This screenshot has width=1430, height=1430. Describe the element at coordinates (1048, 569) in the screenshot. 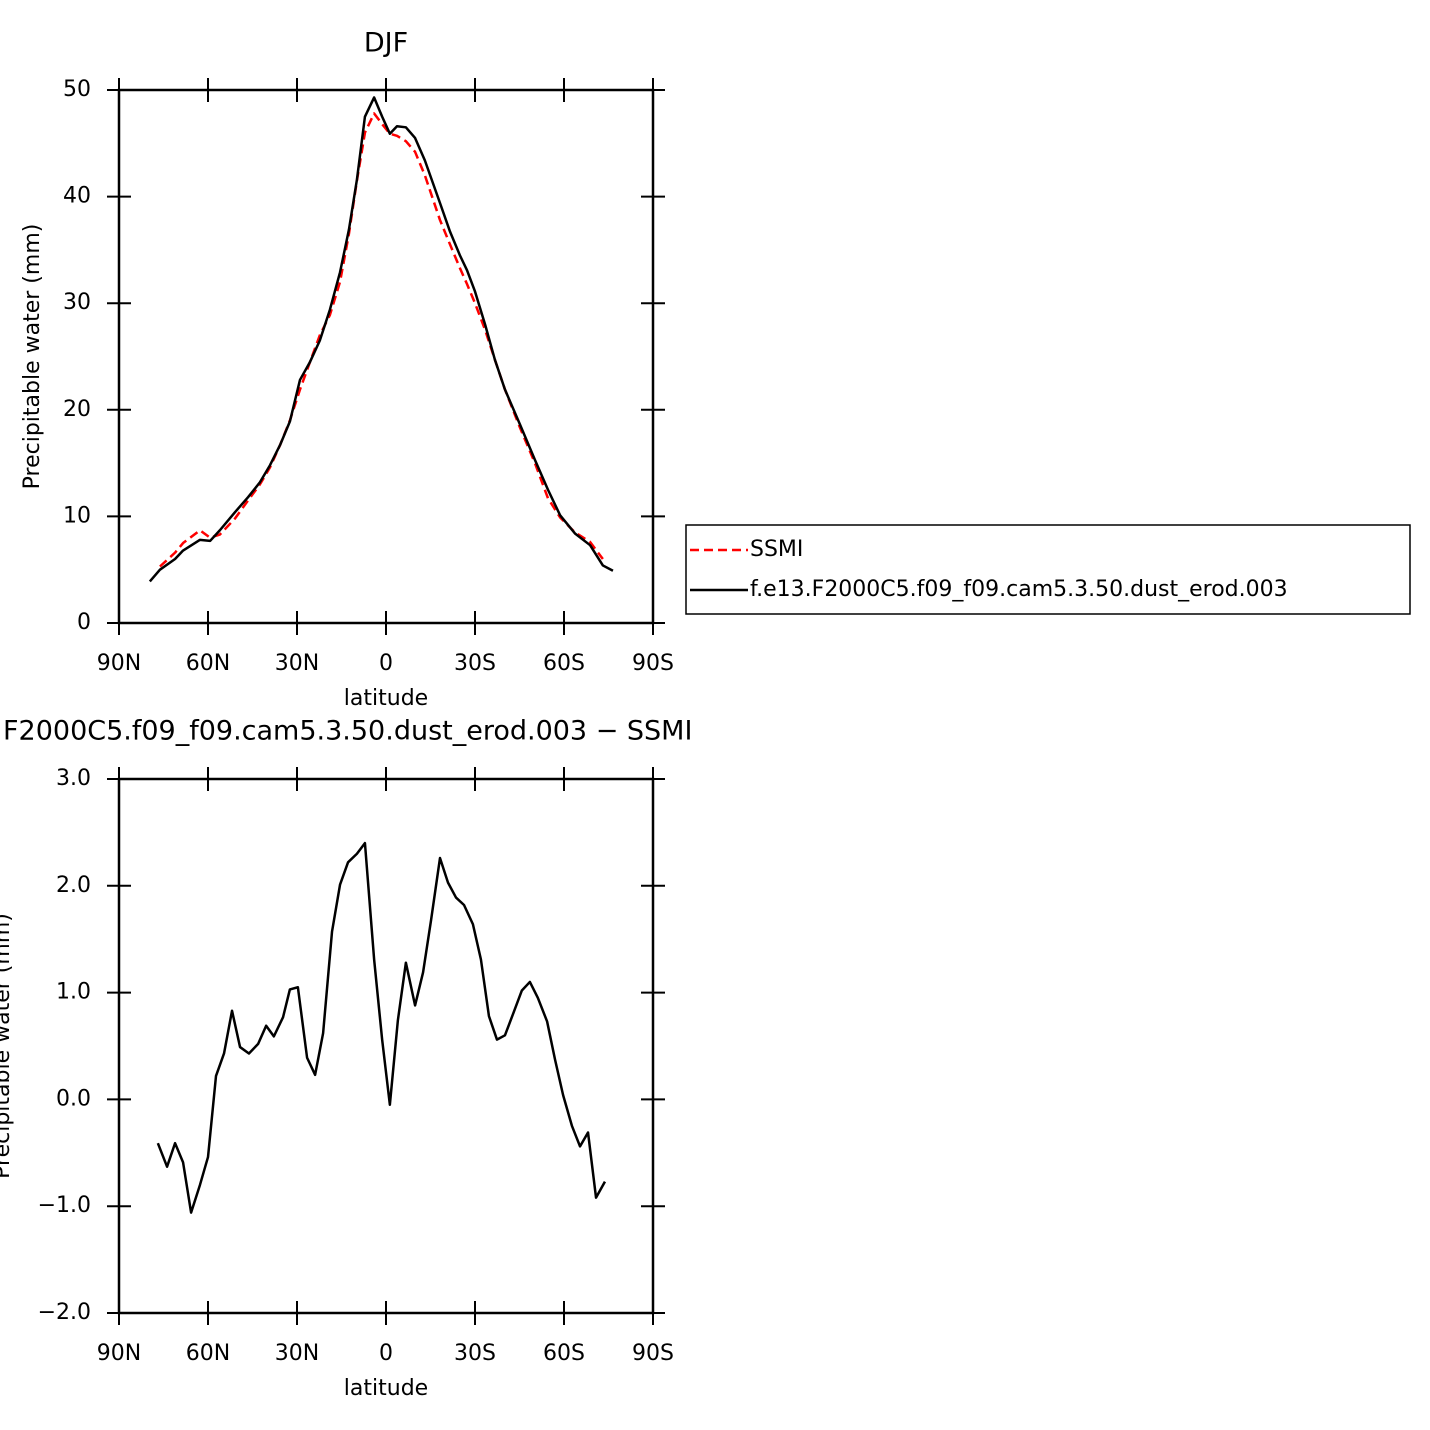

I see `legend-box` at that location.